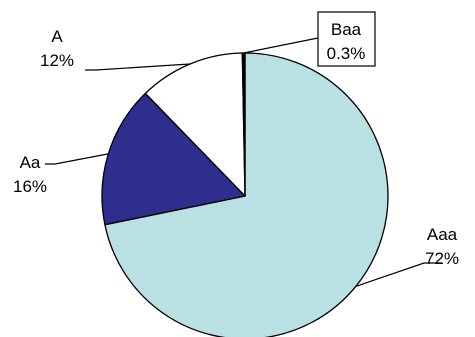 Image resolution: width=475 pixels, height=337 pixels. I want to click on label-aa-name: Aa, so click(30, 162).